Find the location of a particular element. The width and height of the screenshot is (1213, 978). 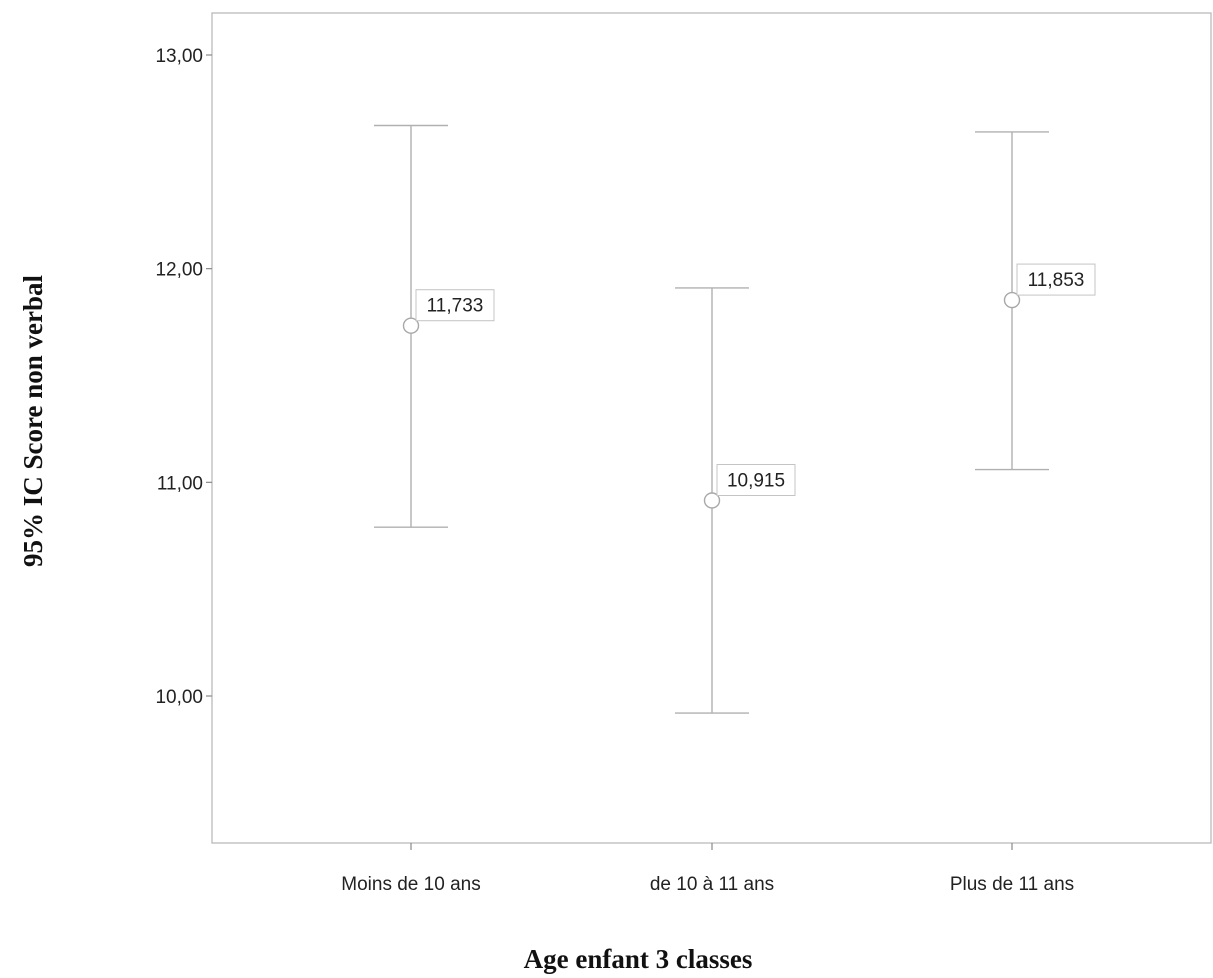

y-tick-label: 12,00 is located at coordinates (179, 270).